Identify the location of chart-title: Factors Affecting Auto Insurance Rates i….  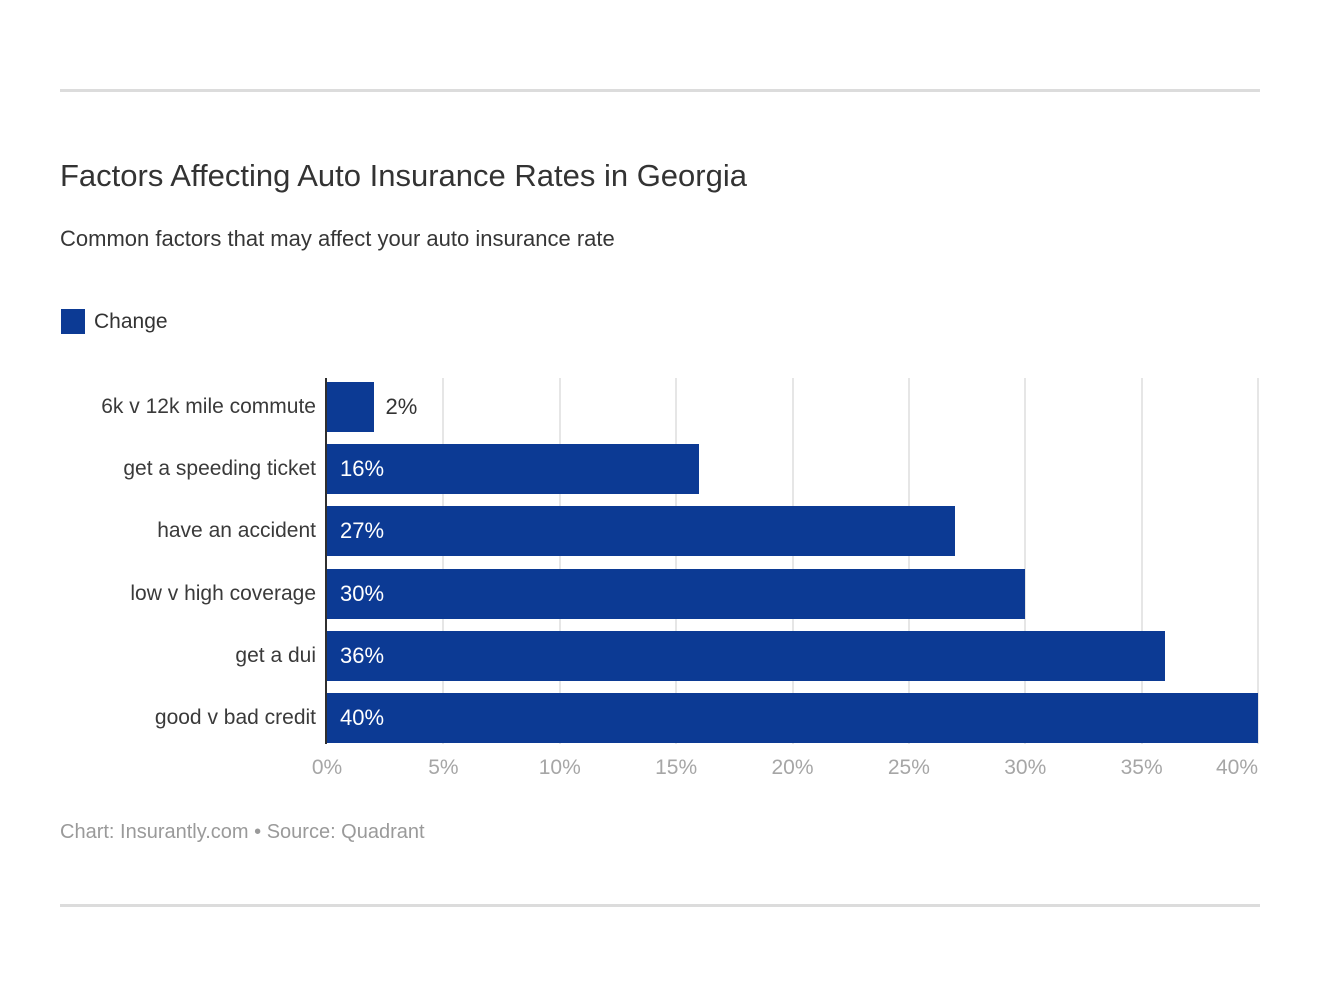
(403, 175).